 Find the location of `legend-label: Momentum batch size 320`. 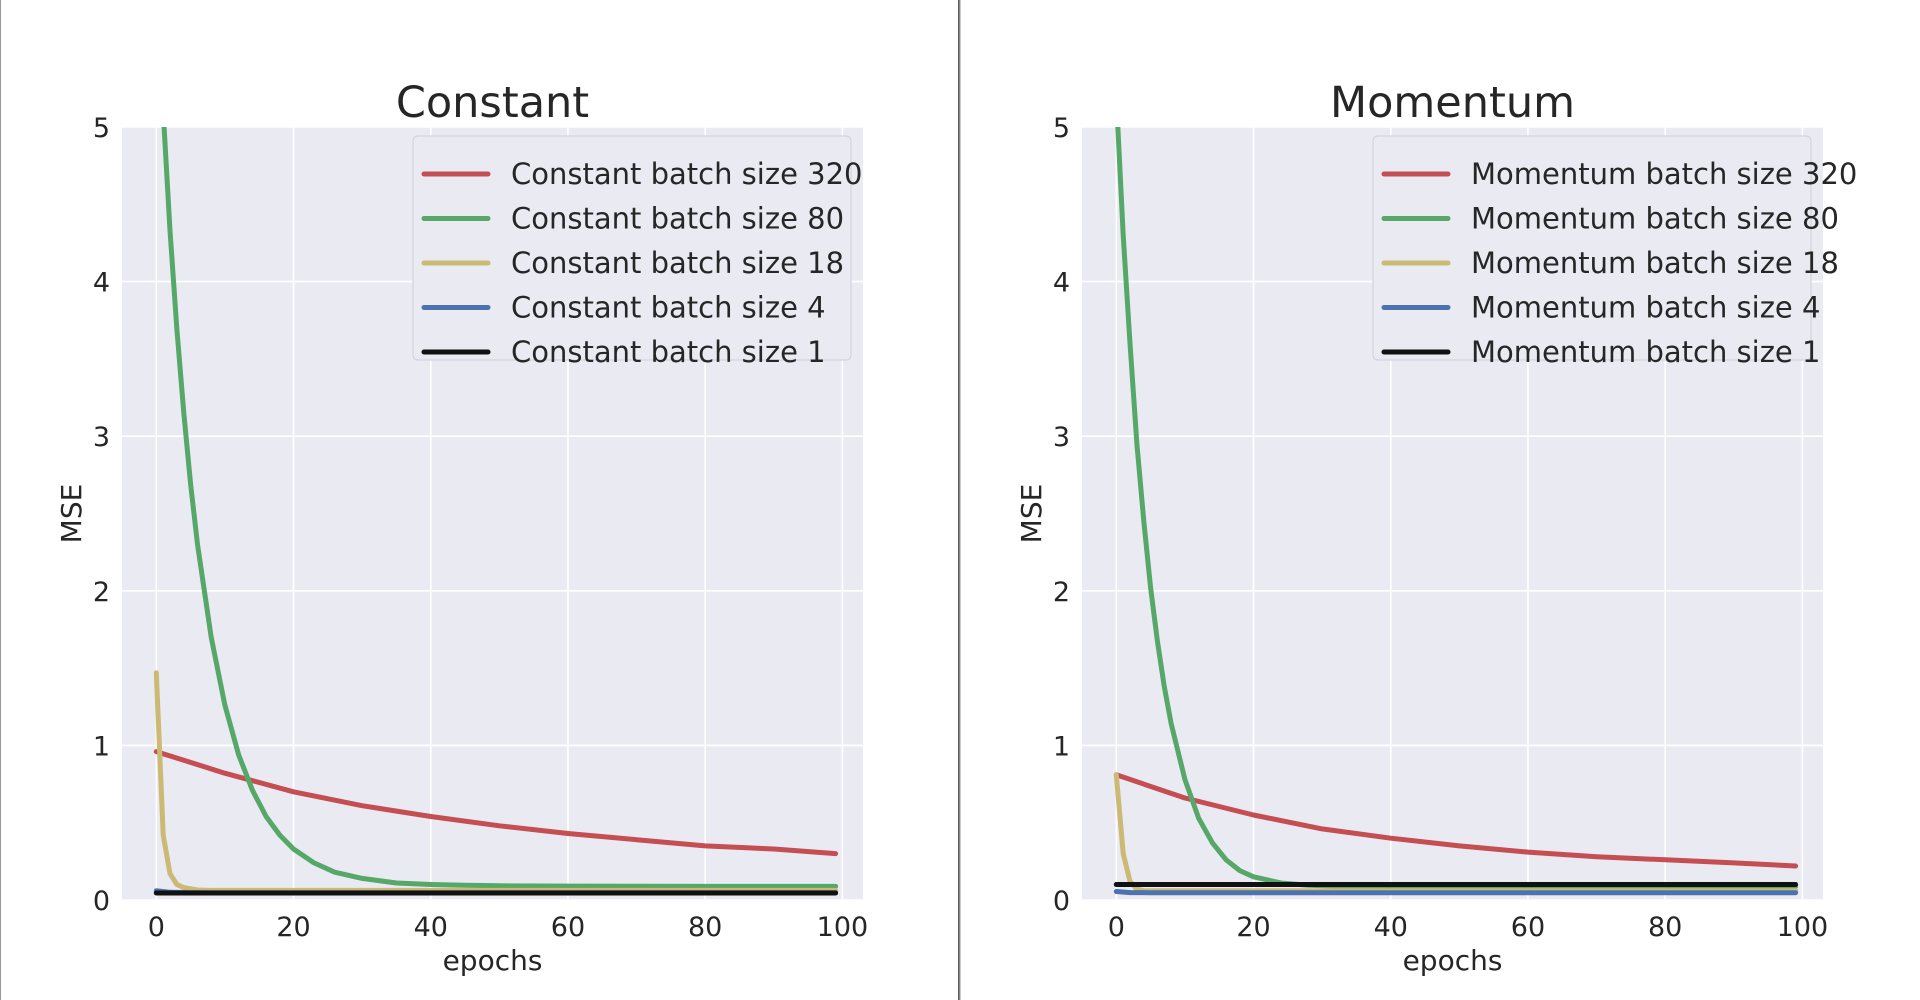

legend-label: Momentum batch size 320 is located at coordinates (1664, 174).